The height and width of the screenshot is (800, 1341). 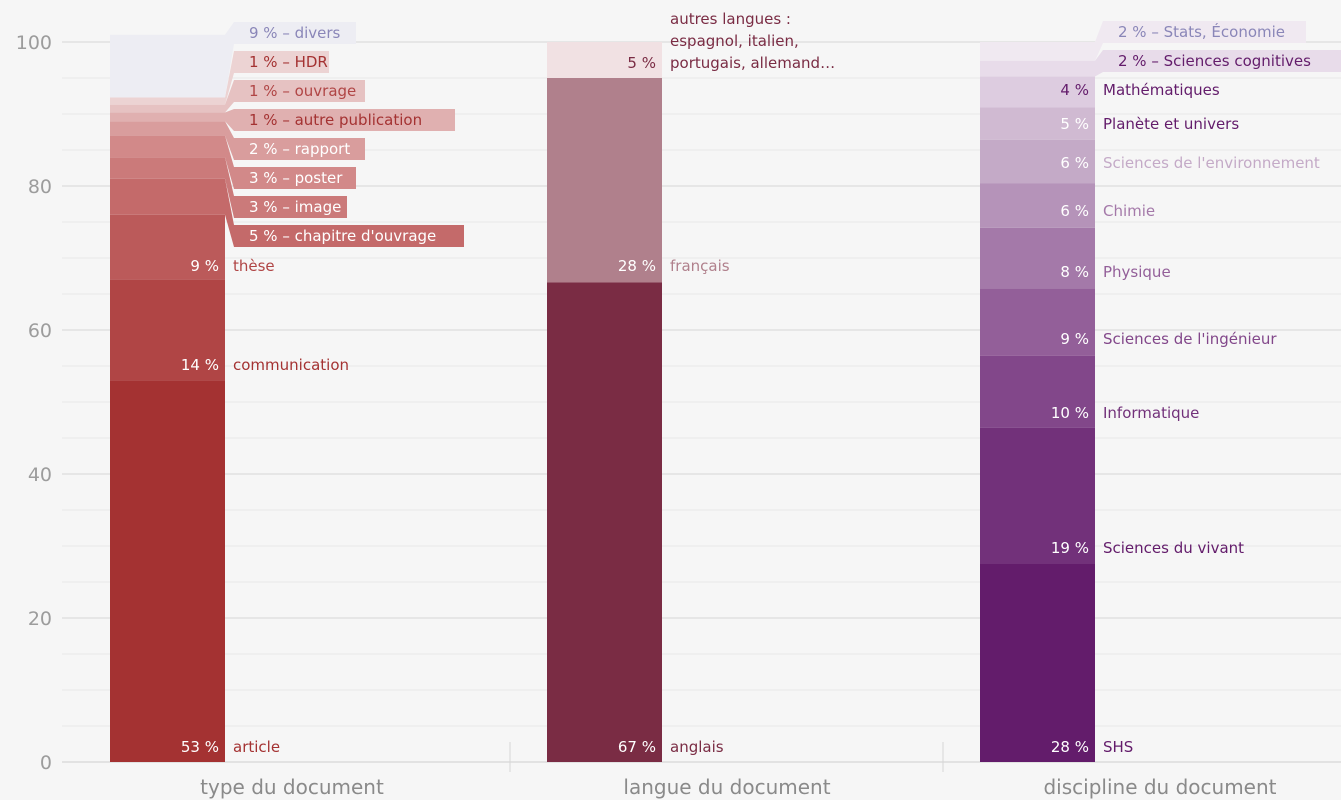 I want to click on bar-segment-stats-economie, so click(x=1037, y=51).